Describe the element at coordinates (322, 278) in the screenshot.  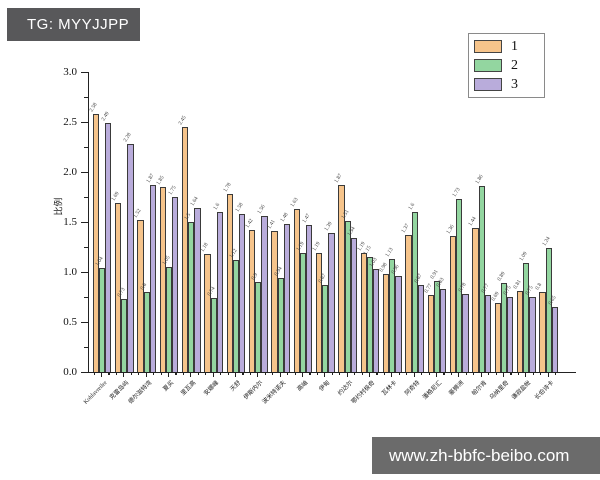
I see `bar-value-label: 0.87` at that location.